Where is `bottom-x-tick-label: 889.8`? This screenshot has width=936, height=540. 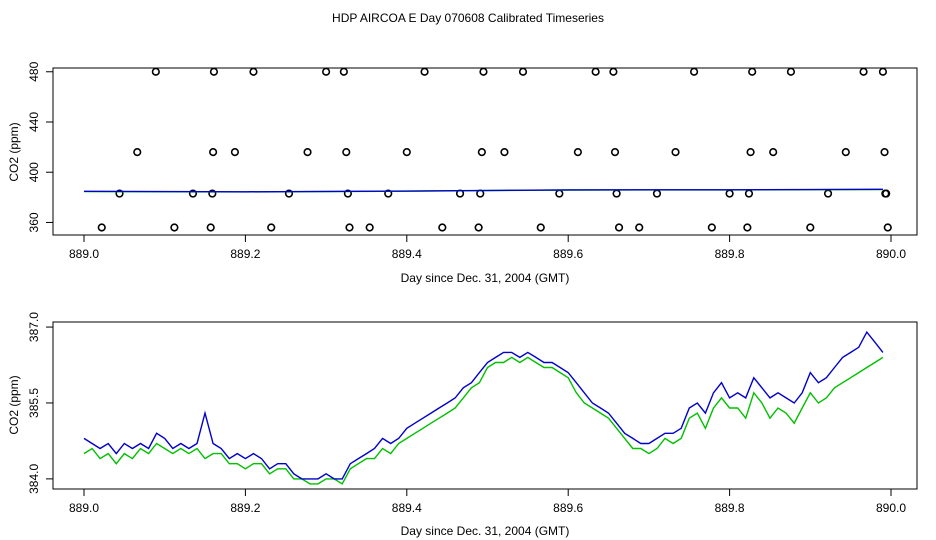 bottom-x-tick-label: 889.8 is located at coordinates (730, 508).